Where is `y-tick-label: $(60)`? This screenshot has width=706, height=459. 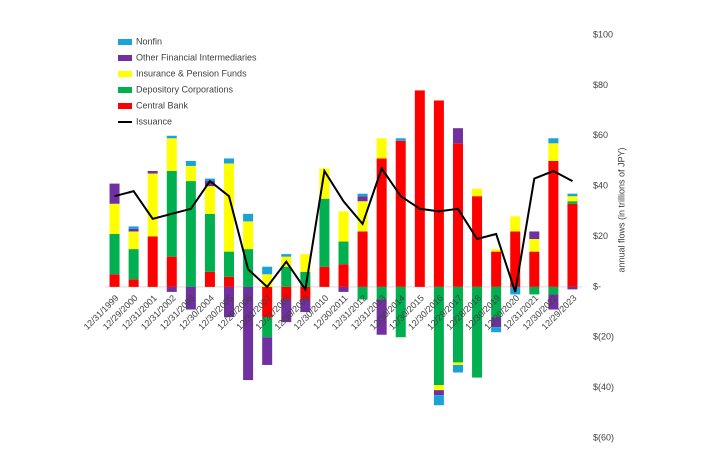
y-tick-label: $(60) is located at coordinates (603, 437).